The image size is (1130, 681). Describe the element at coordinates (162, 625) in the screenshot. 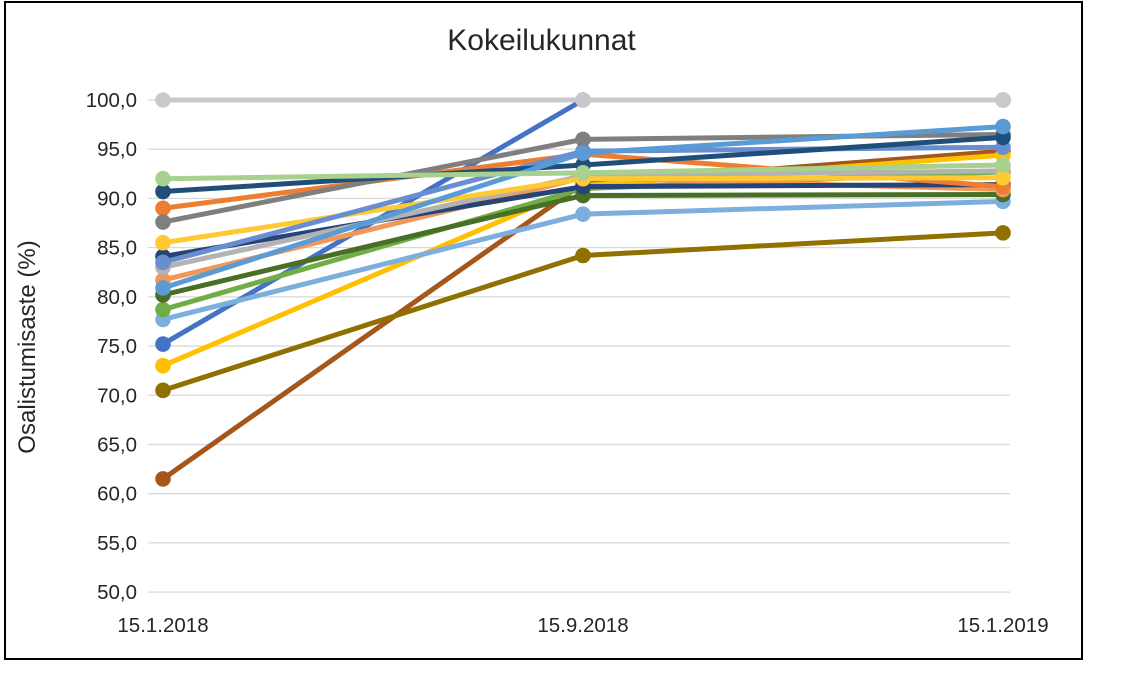

I see `x-axis-label: 15.1.2018` at that location.